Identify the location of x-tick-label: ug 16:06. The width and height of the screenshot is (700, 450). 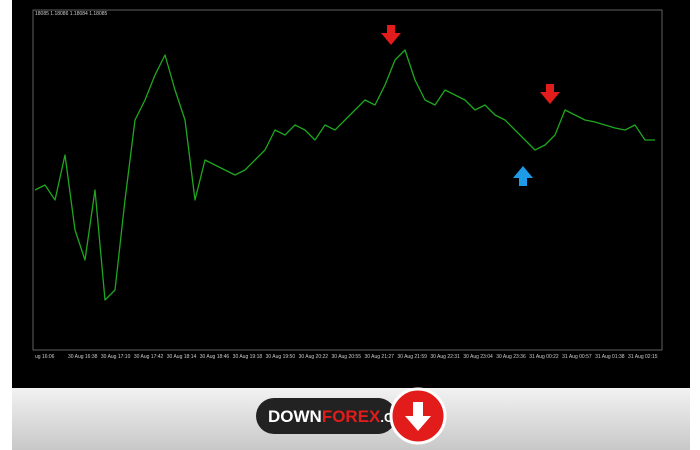
(45, 357).